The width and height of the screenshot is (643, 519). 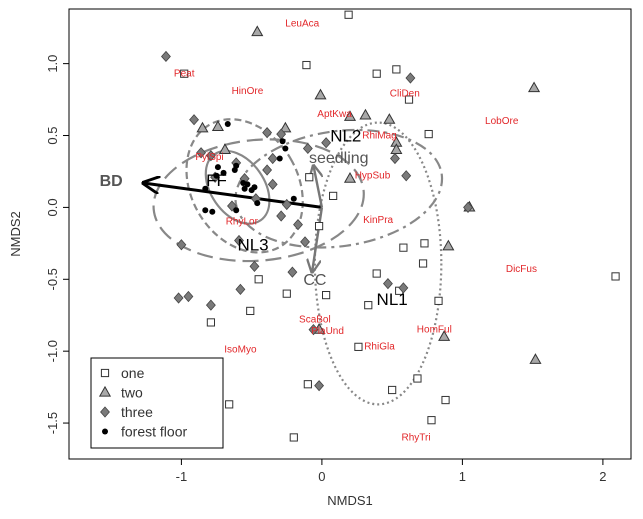 I want to click on x-tick-label: -1, so click(x=182, y=476).